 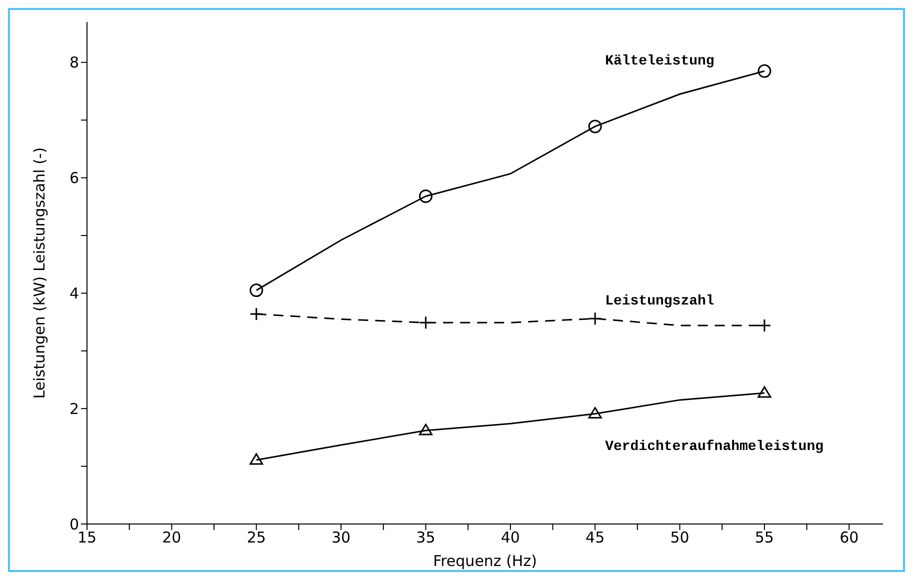 I want to click on x-tick-label: 40, so click(x=510, y=537).